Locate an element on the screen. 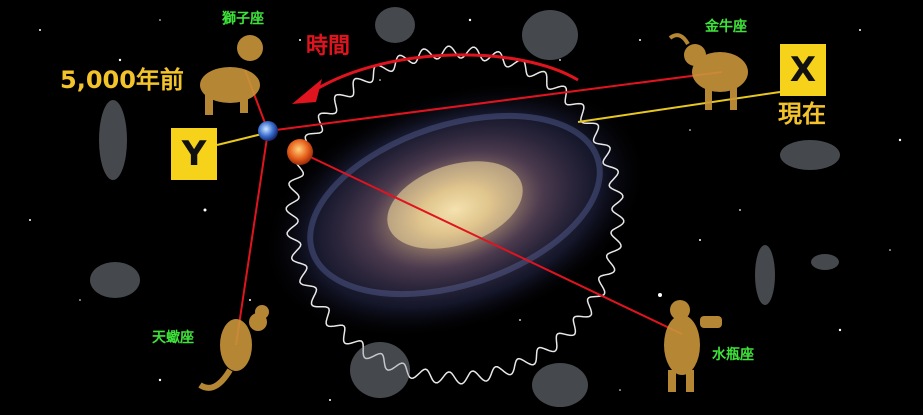 The height and width of the screenshot is (415, 923). sun-icon is located at coordinates (300, 152).